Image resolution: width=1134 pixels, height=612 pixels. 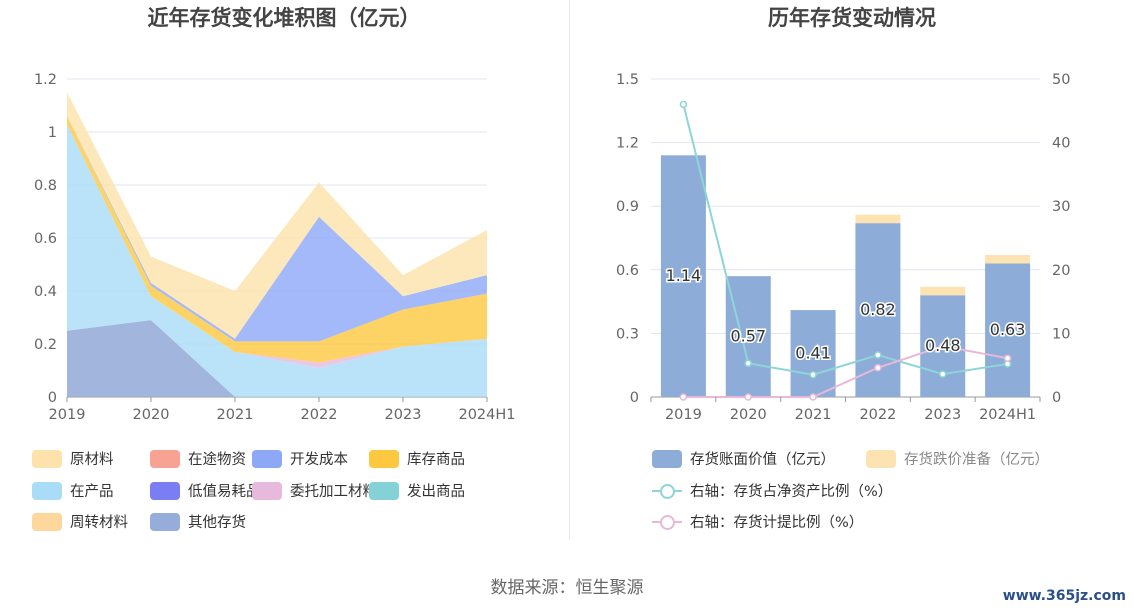 I want to click on right-y-tick-label: 0.9, so click(x=627, y=207).